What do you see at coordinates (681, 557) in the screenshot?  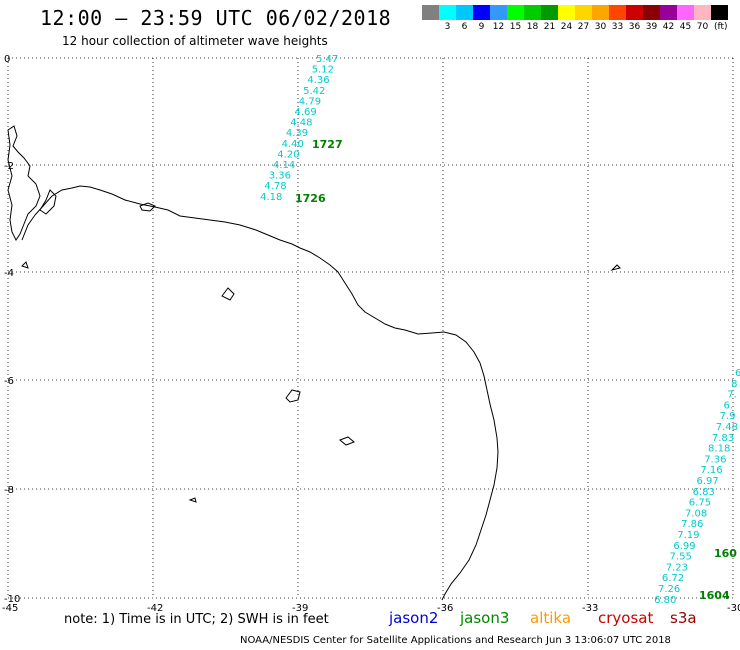 I see `wave-height-value: 7.55` at bounding box center [681, 557].